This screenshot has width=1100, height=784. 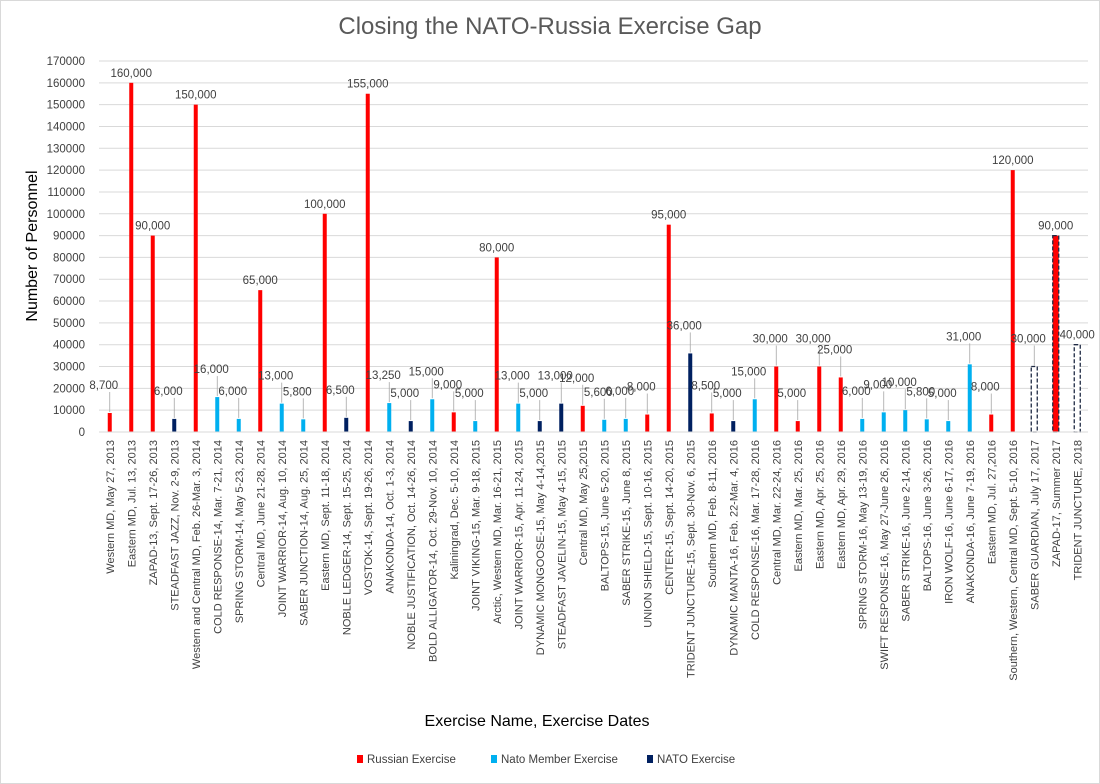 I want to click on x-tick-label: COLD RESPONSE-16, Mar. 17-28, 2016, so click(x=756, y=540).